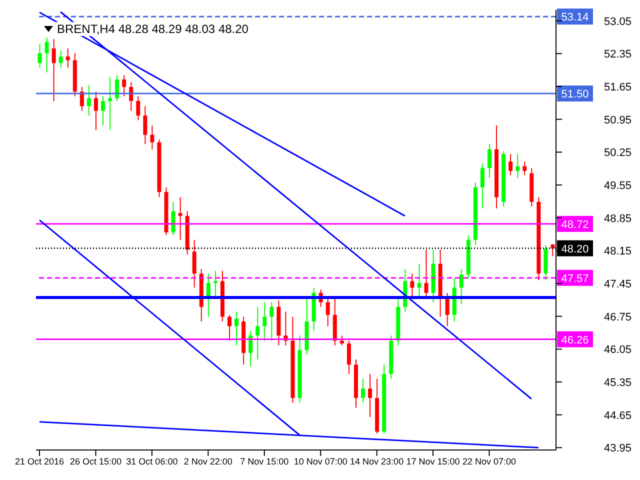 The height and width of the screenshot is (480, 640). I want to click on x-tick-label: 21 Oct 2016, so click(39, 461).